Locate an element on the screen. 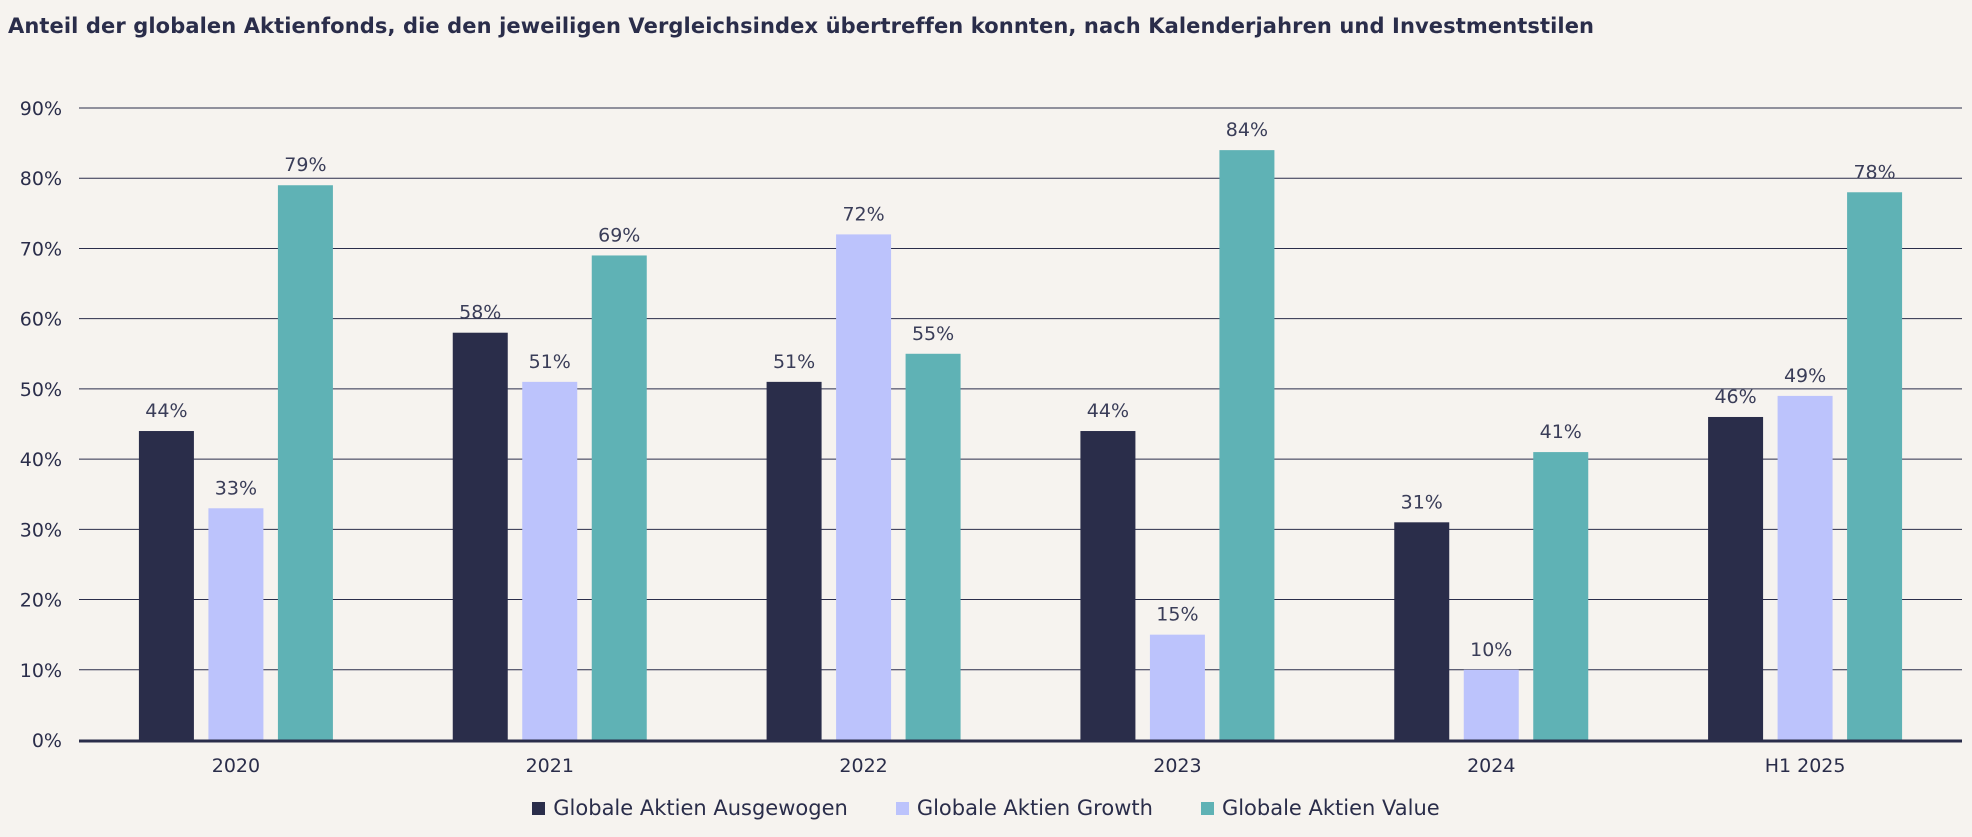 Image resolution: width=1972 pixels, height=837 pixels. x-tick-label: H1 2025 is located at coordinates (1805, 766).